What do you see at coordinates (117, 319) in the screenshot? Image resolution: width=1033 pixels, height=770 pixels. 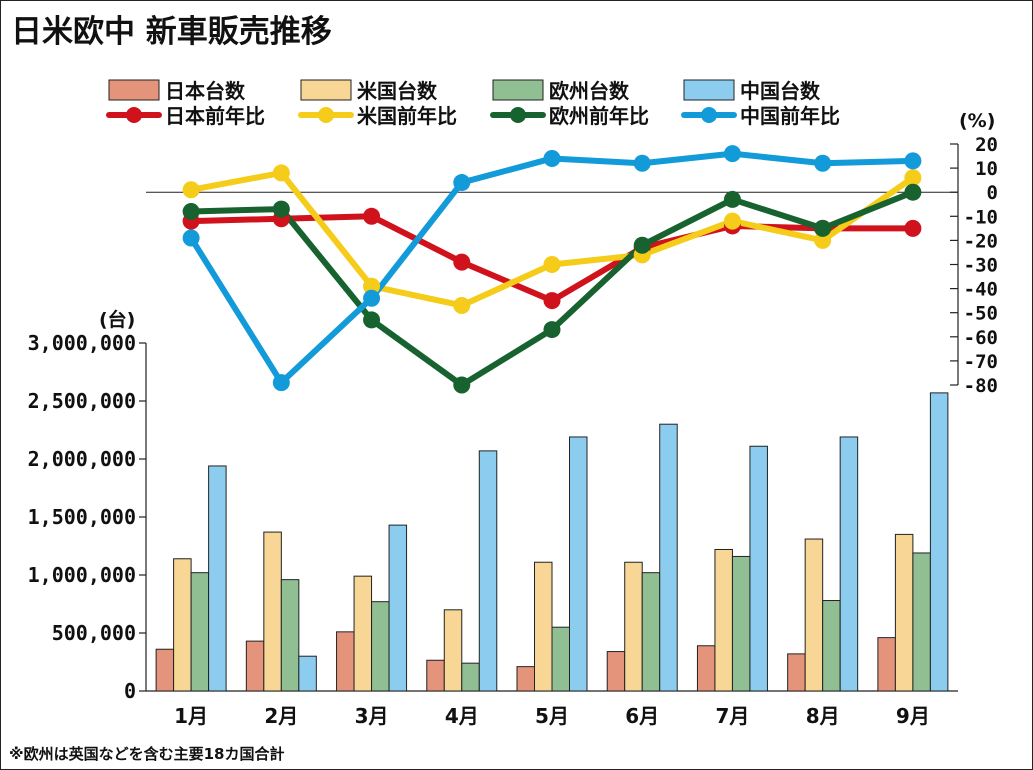 I see `left-axis-unit: (台)` at bounding box center [117, 319].